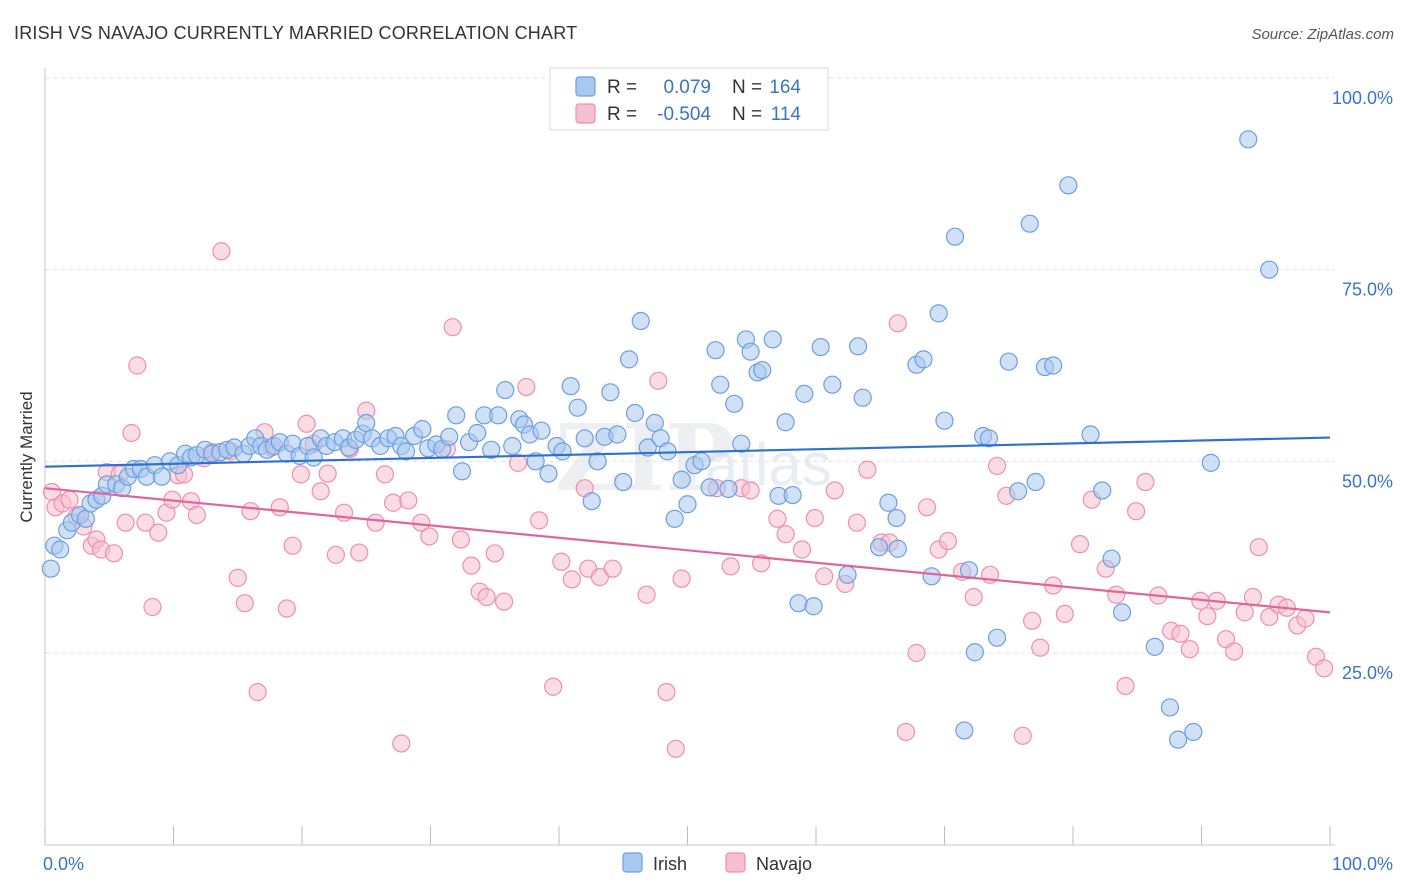 This screenshot has height=892, width=1406. What do you see at coordinates (687, 835) in the screenshot?
I see `x-axis-ticks` at bounding box center [687, 835].